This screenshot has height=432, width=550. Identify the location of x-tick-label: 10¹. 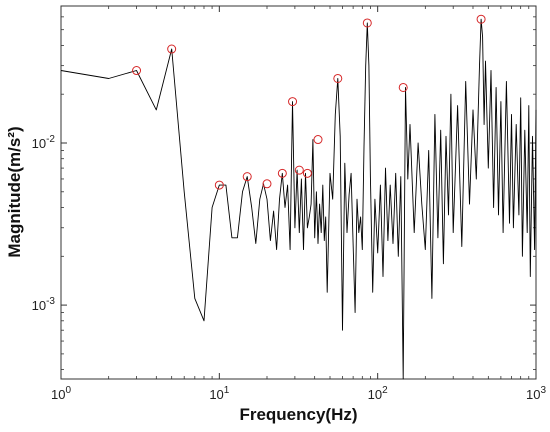
(219, 393).